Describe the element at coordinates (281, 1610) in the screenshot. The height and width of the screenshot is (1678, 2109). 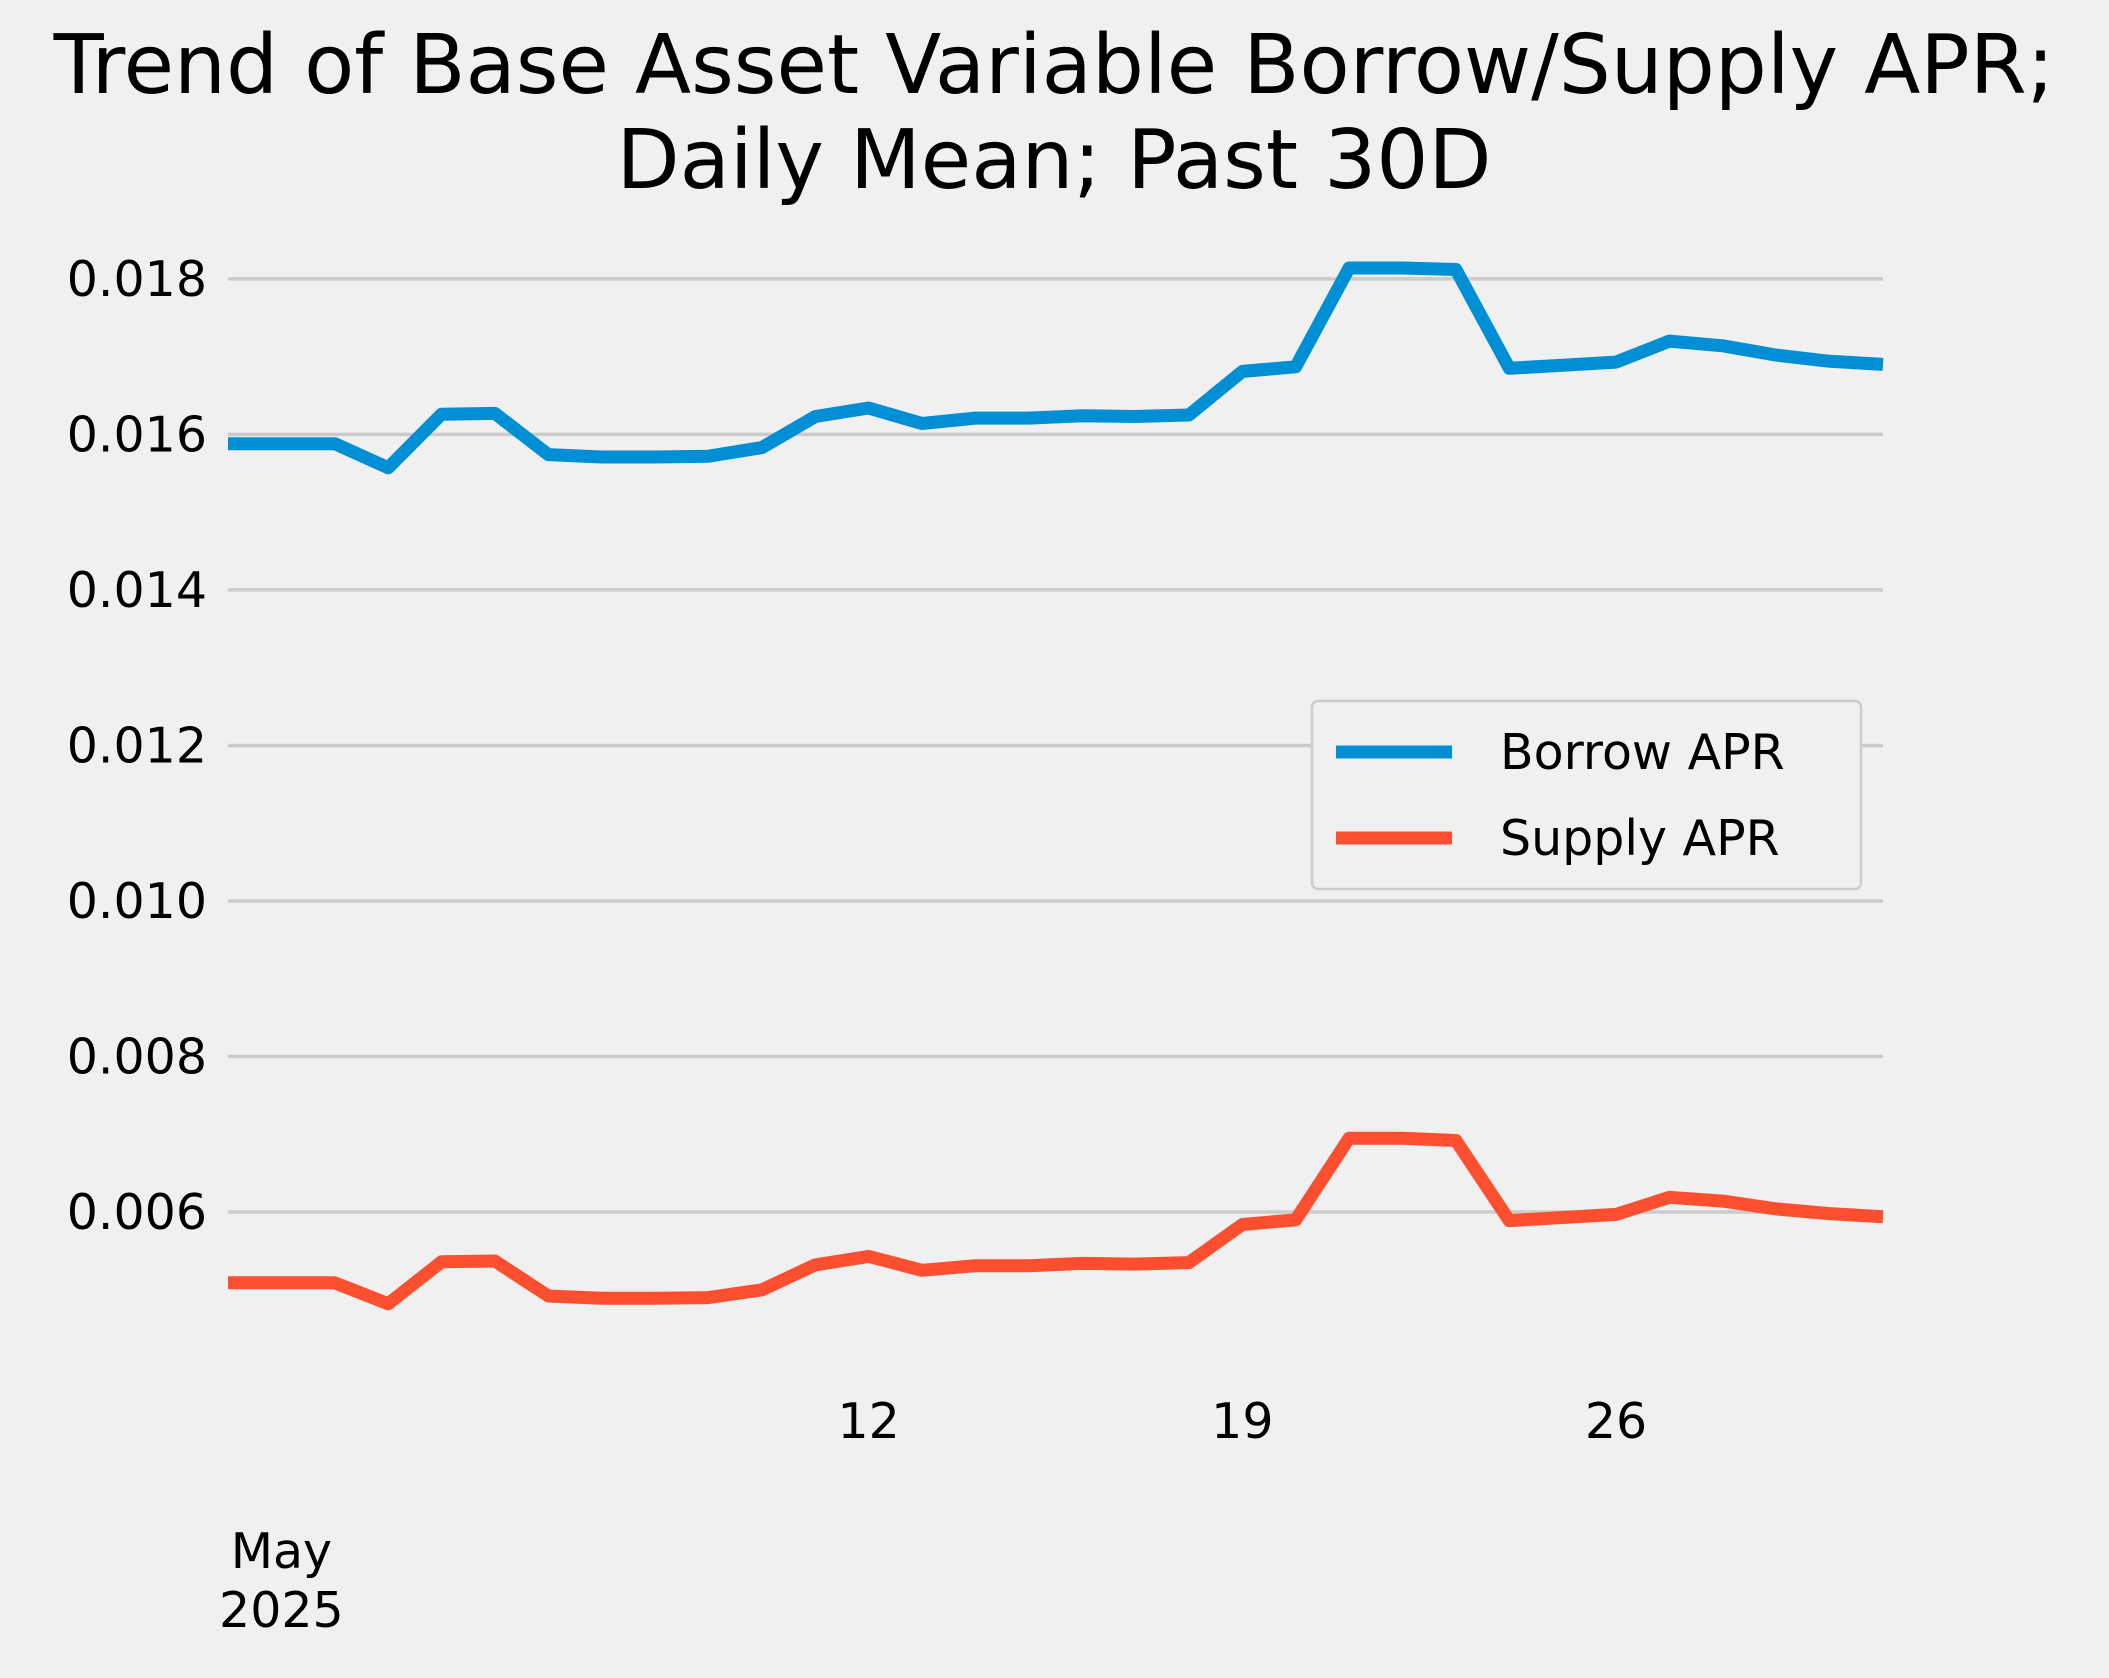
I see `x-year-label: 2025` at that location.